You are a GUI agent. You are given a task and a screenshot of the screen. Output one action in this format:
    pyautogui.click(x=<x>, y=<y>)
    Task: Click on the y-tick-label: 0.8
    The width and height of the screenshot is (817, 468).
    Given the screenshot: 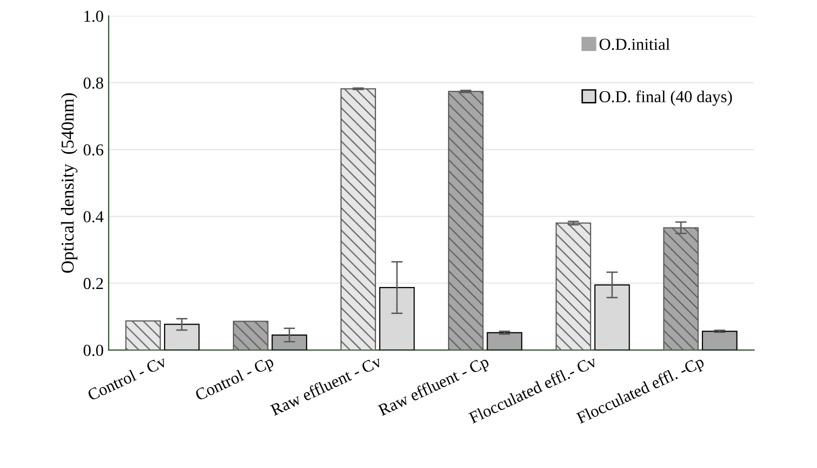 What is the action you would take?
    pyautogui.click(x=94, y=83)
    